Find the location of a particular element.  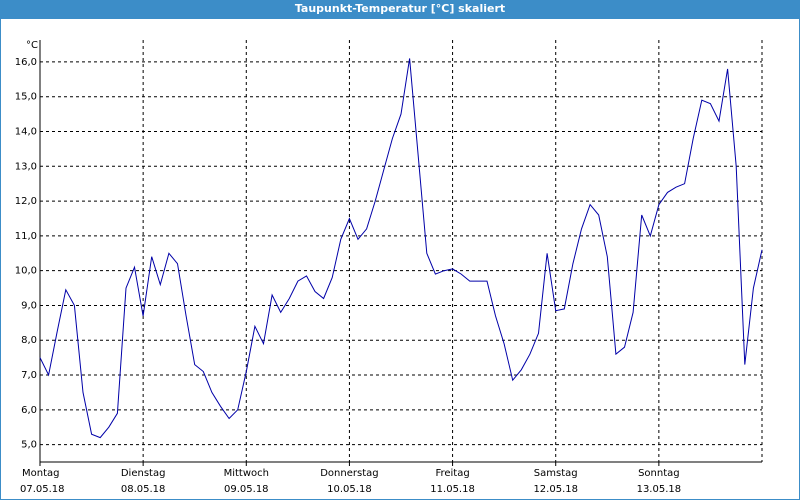

title-bar: Taupunkt-Temperatur [°C] skaliert is located at coordinates (400, 9).